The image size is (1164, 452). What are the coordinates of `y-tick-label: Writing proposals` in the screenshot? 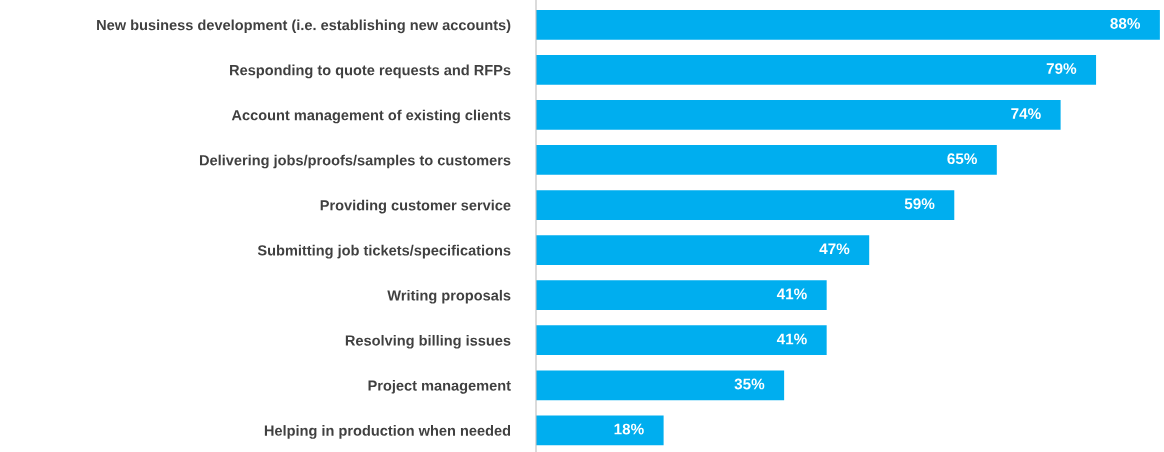 It's located at (449, 296).